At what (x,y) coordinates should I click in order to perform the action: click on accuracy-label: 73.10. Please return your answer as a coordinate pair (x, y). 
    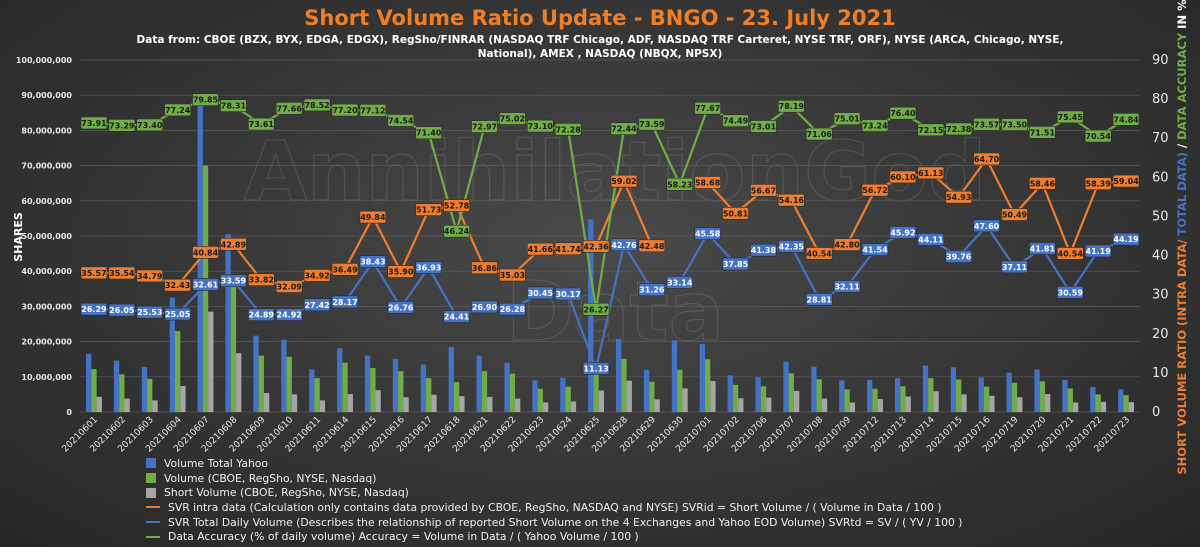
    Looking at the image, I should click on (541, 126).